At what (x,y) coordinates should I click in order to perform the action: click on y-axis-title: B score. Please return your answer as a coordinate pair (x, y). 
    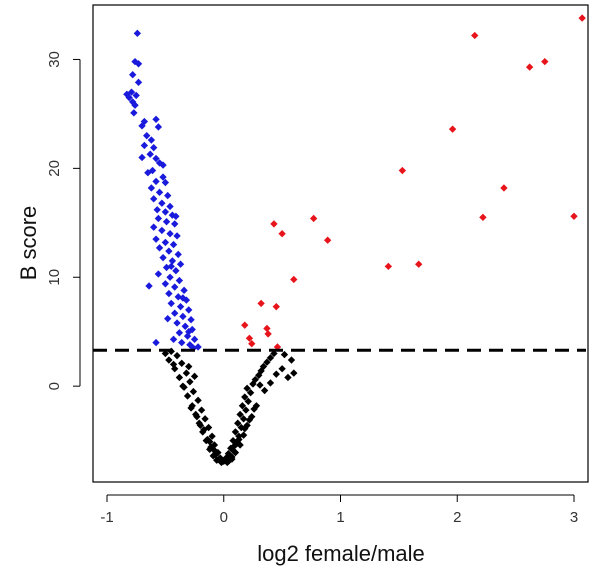
    Looking at the image, I should click on (28, 243).